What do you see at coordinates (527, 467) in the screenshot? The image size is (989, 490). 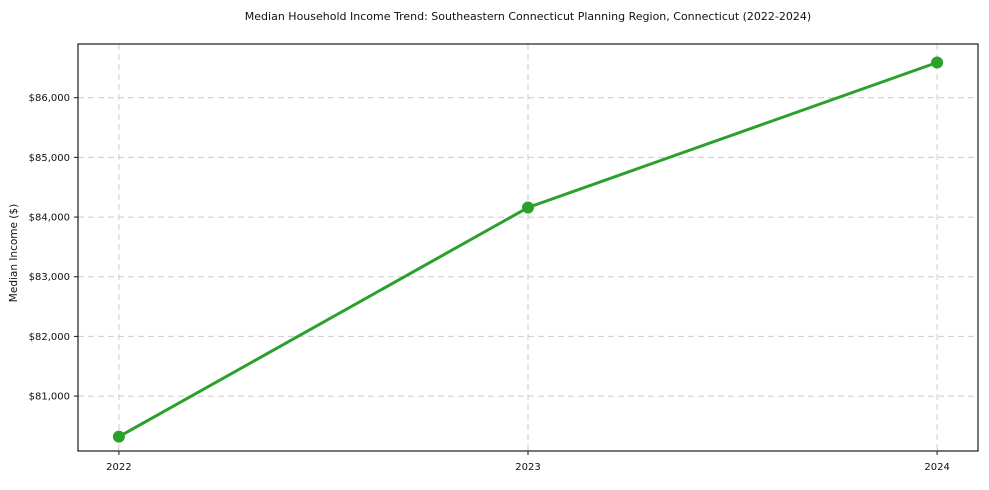 I see `x-tick-label: 2023` at bounding box center [527, 467].